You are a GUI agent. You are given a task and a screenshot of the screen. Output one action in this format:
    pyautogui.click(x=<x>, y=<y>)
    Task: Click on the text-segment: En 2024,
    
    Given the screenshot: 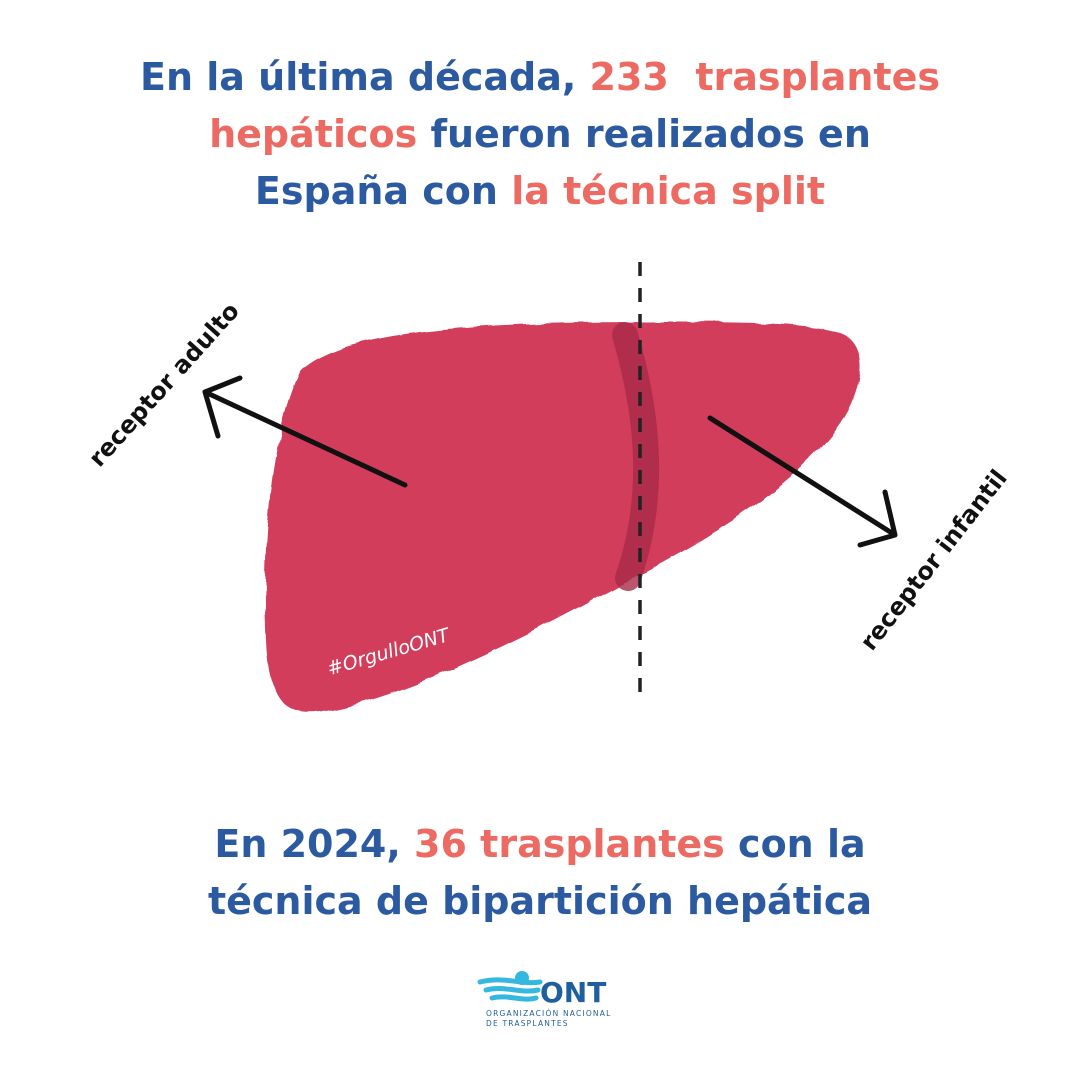 What is the action you would take?
    pyautogui.click(x=314, y=844)
    